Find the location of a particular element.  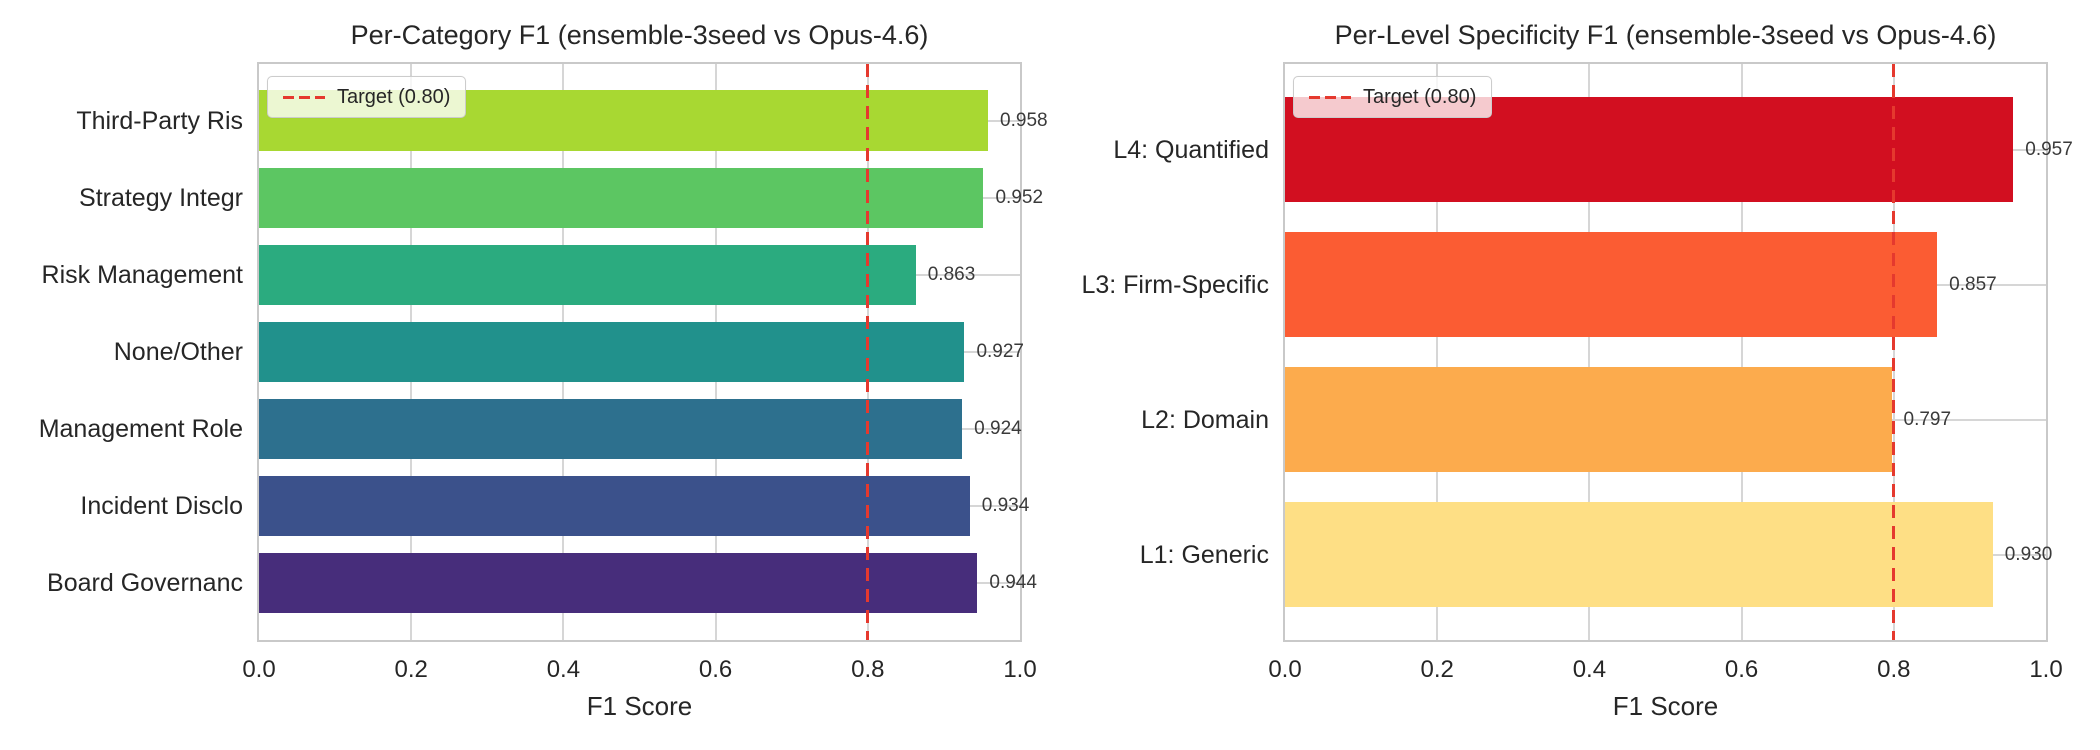

bar-strategy-integr is located at coordinates (621, 197).